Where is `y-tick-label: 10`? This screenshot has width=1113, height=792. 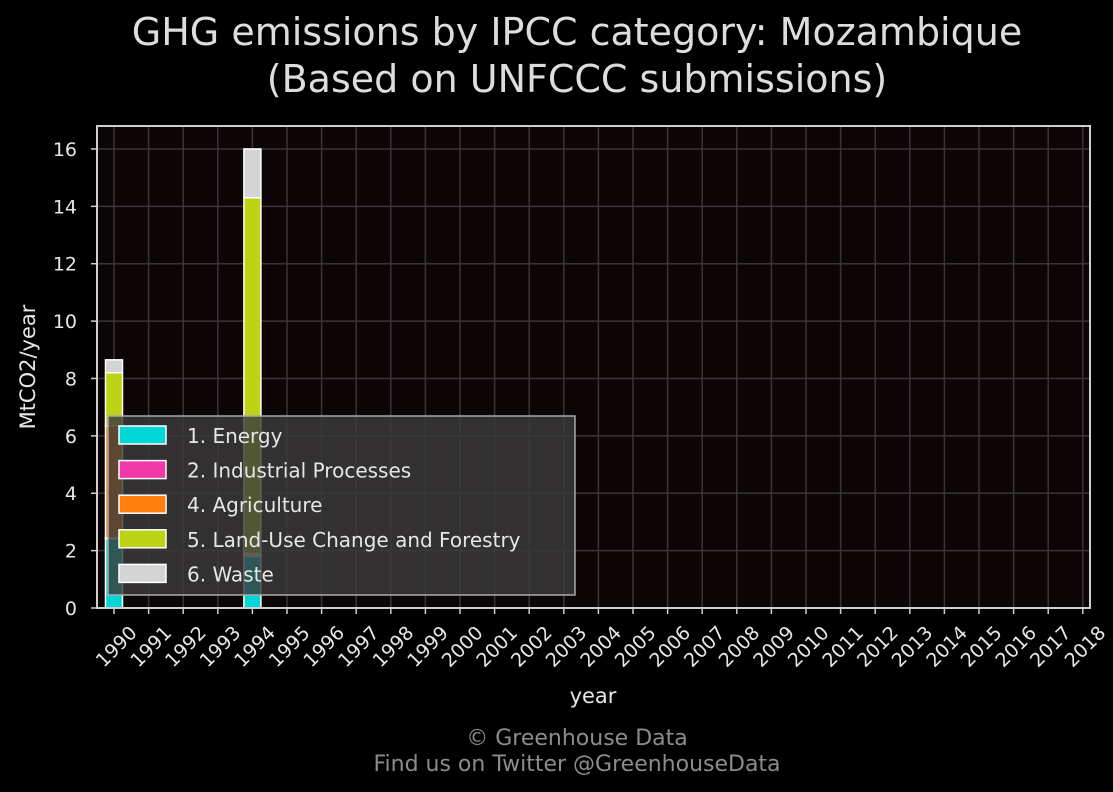
y-tick-label: 10 is located at coordinates (65, 322).